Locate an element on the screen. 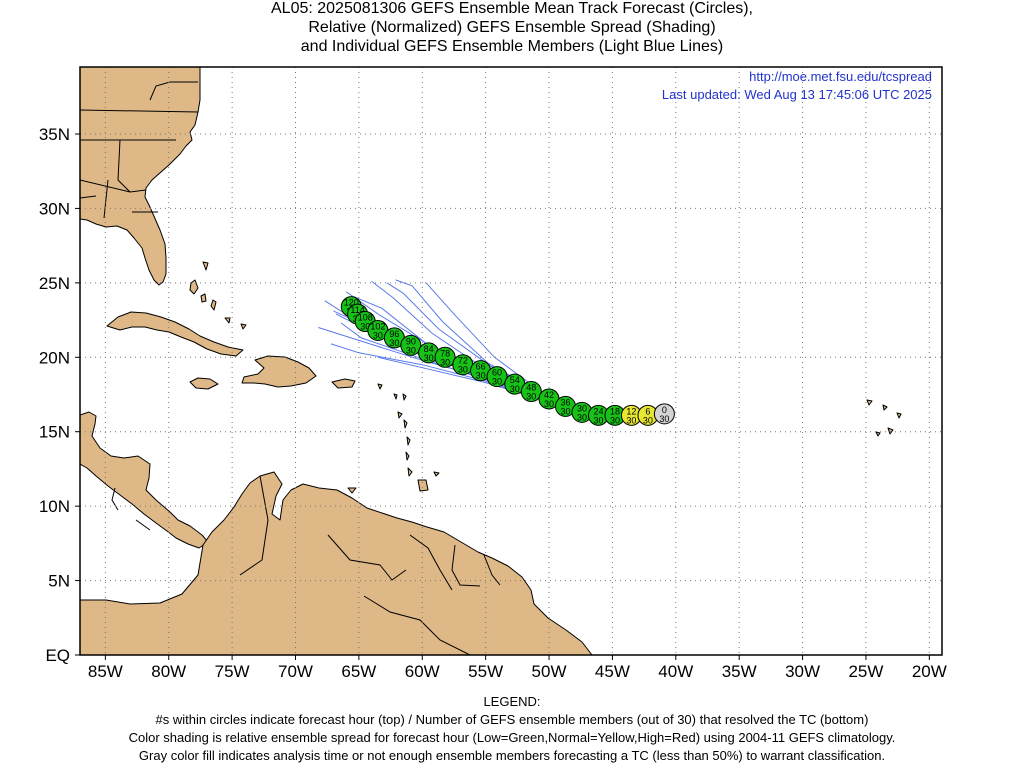 Image resolution: width=1024 pixels, height=768 pixels. x-tick-label: 55W is located at coordinates (485, 671).